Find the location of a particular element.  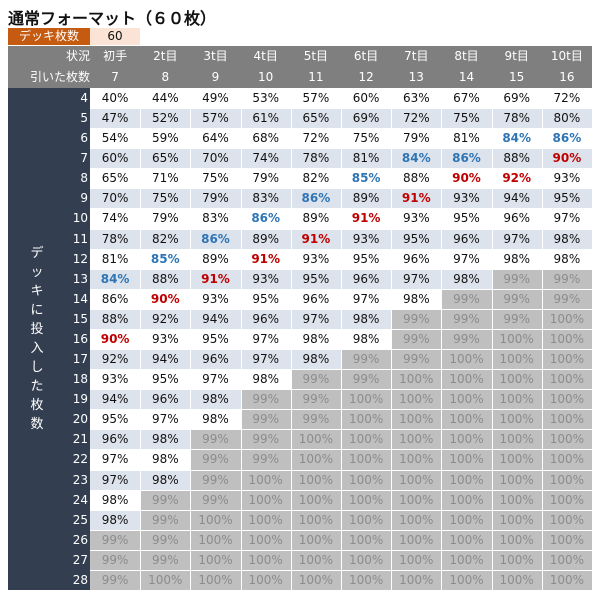

table-cell: 81% is located at coordinates (466, 138).